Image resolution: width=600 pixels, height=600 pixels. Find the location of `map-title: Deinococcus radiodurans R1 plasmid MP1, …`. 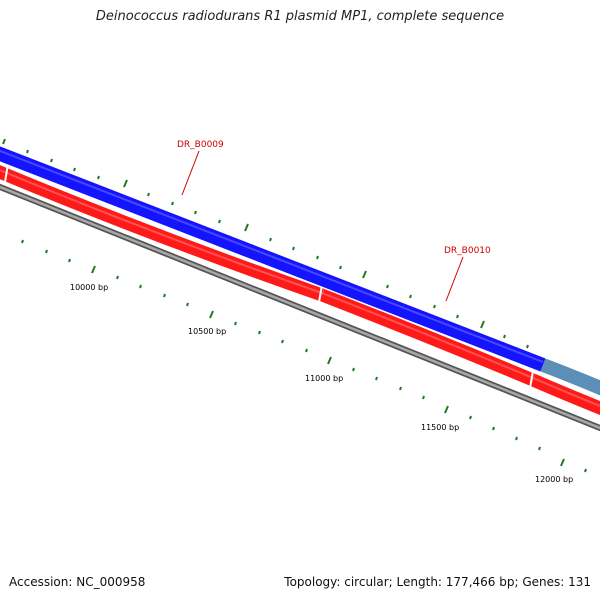

map-title: Deinococcus radiodurans R1 plasmid MP1, … is located at coordinates (300, 16).